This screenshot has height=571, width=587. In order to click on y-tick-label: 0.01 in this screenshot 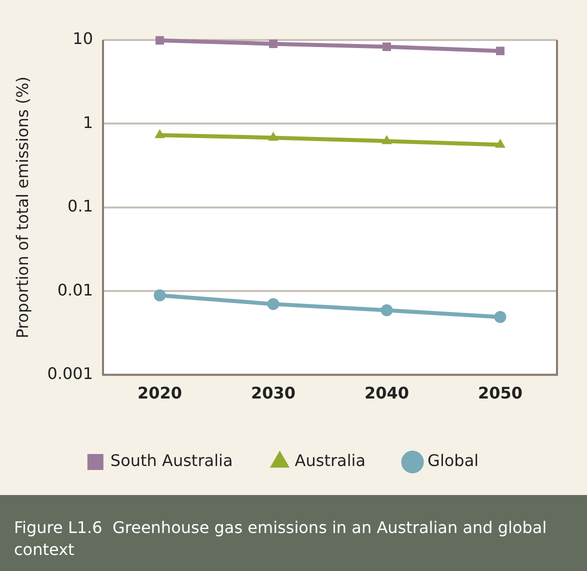, I will do `click(75, 290)`.